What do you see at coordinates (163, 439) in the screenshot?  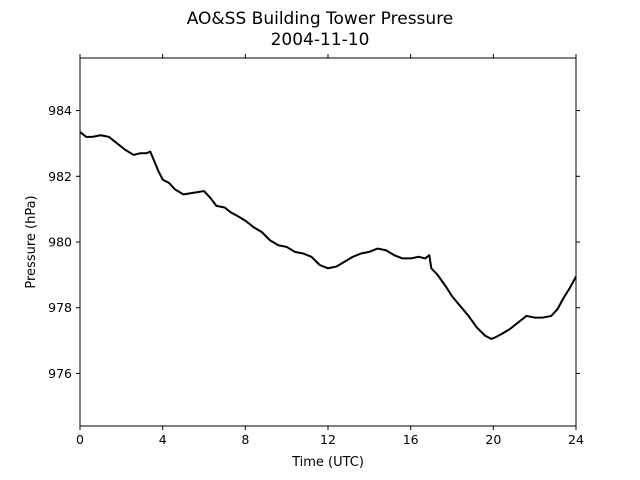 I see `x-tick-label: 4` at bounding box center [163, 439].